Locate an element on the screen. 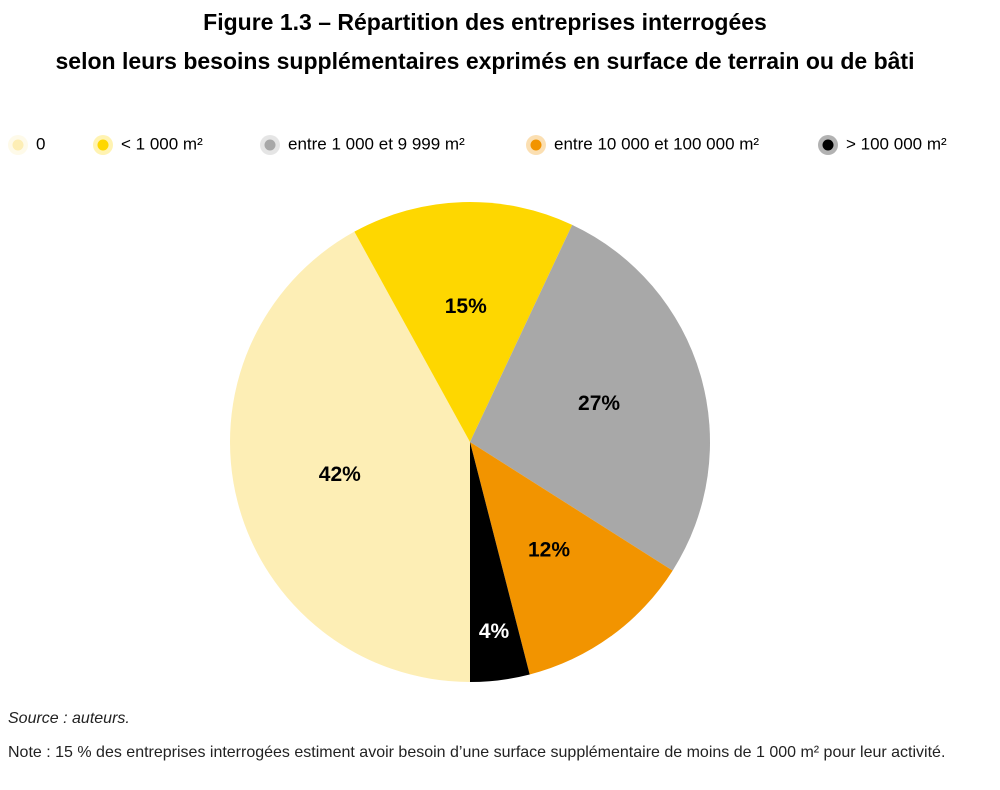 The width and height of the screenshot is (1000, 790). legend-label: 0 is located at coordinates (40, 143).